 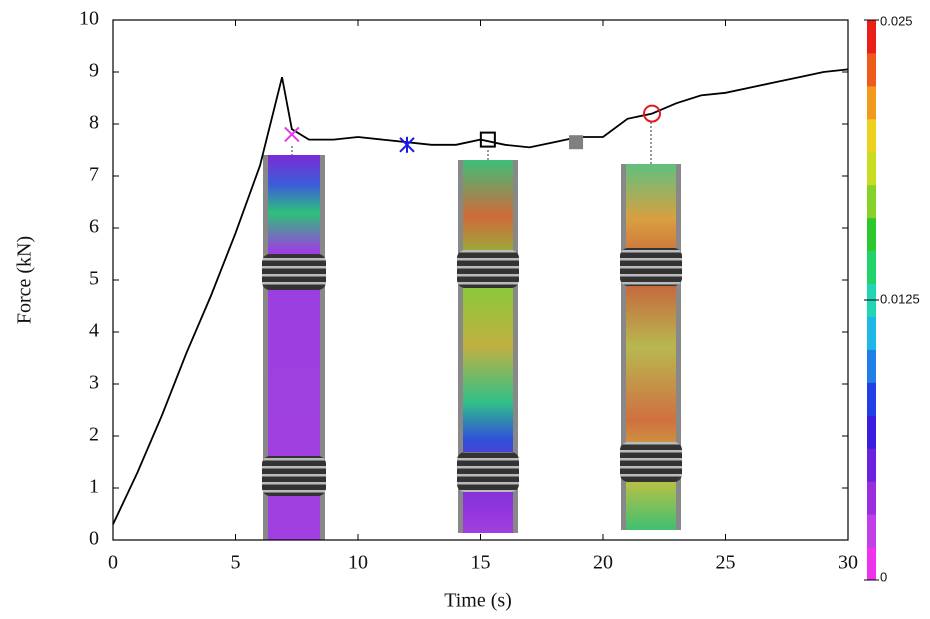 What do you see at coordinates (94, 71) in the screenshot?
I see `y-tick-label: 9` at bounding box center [94, 71].